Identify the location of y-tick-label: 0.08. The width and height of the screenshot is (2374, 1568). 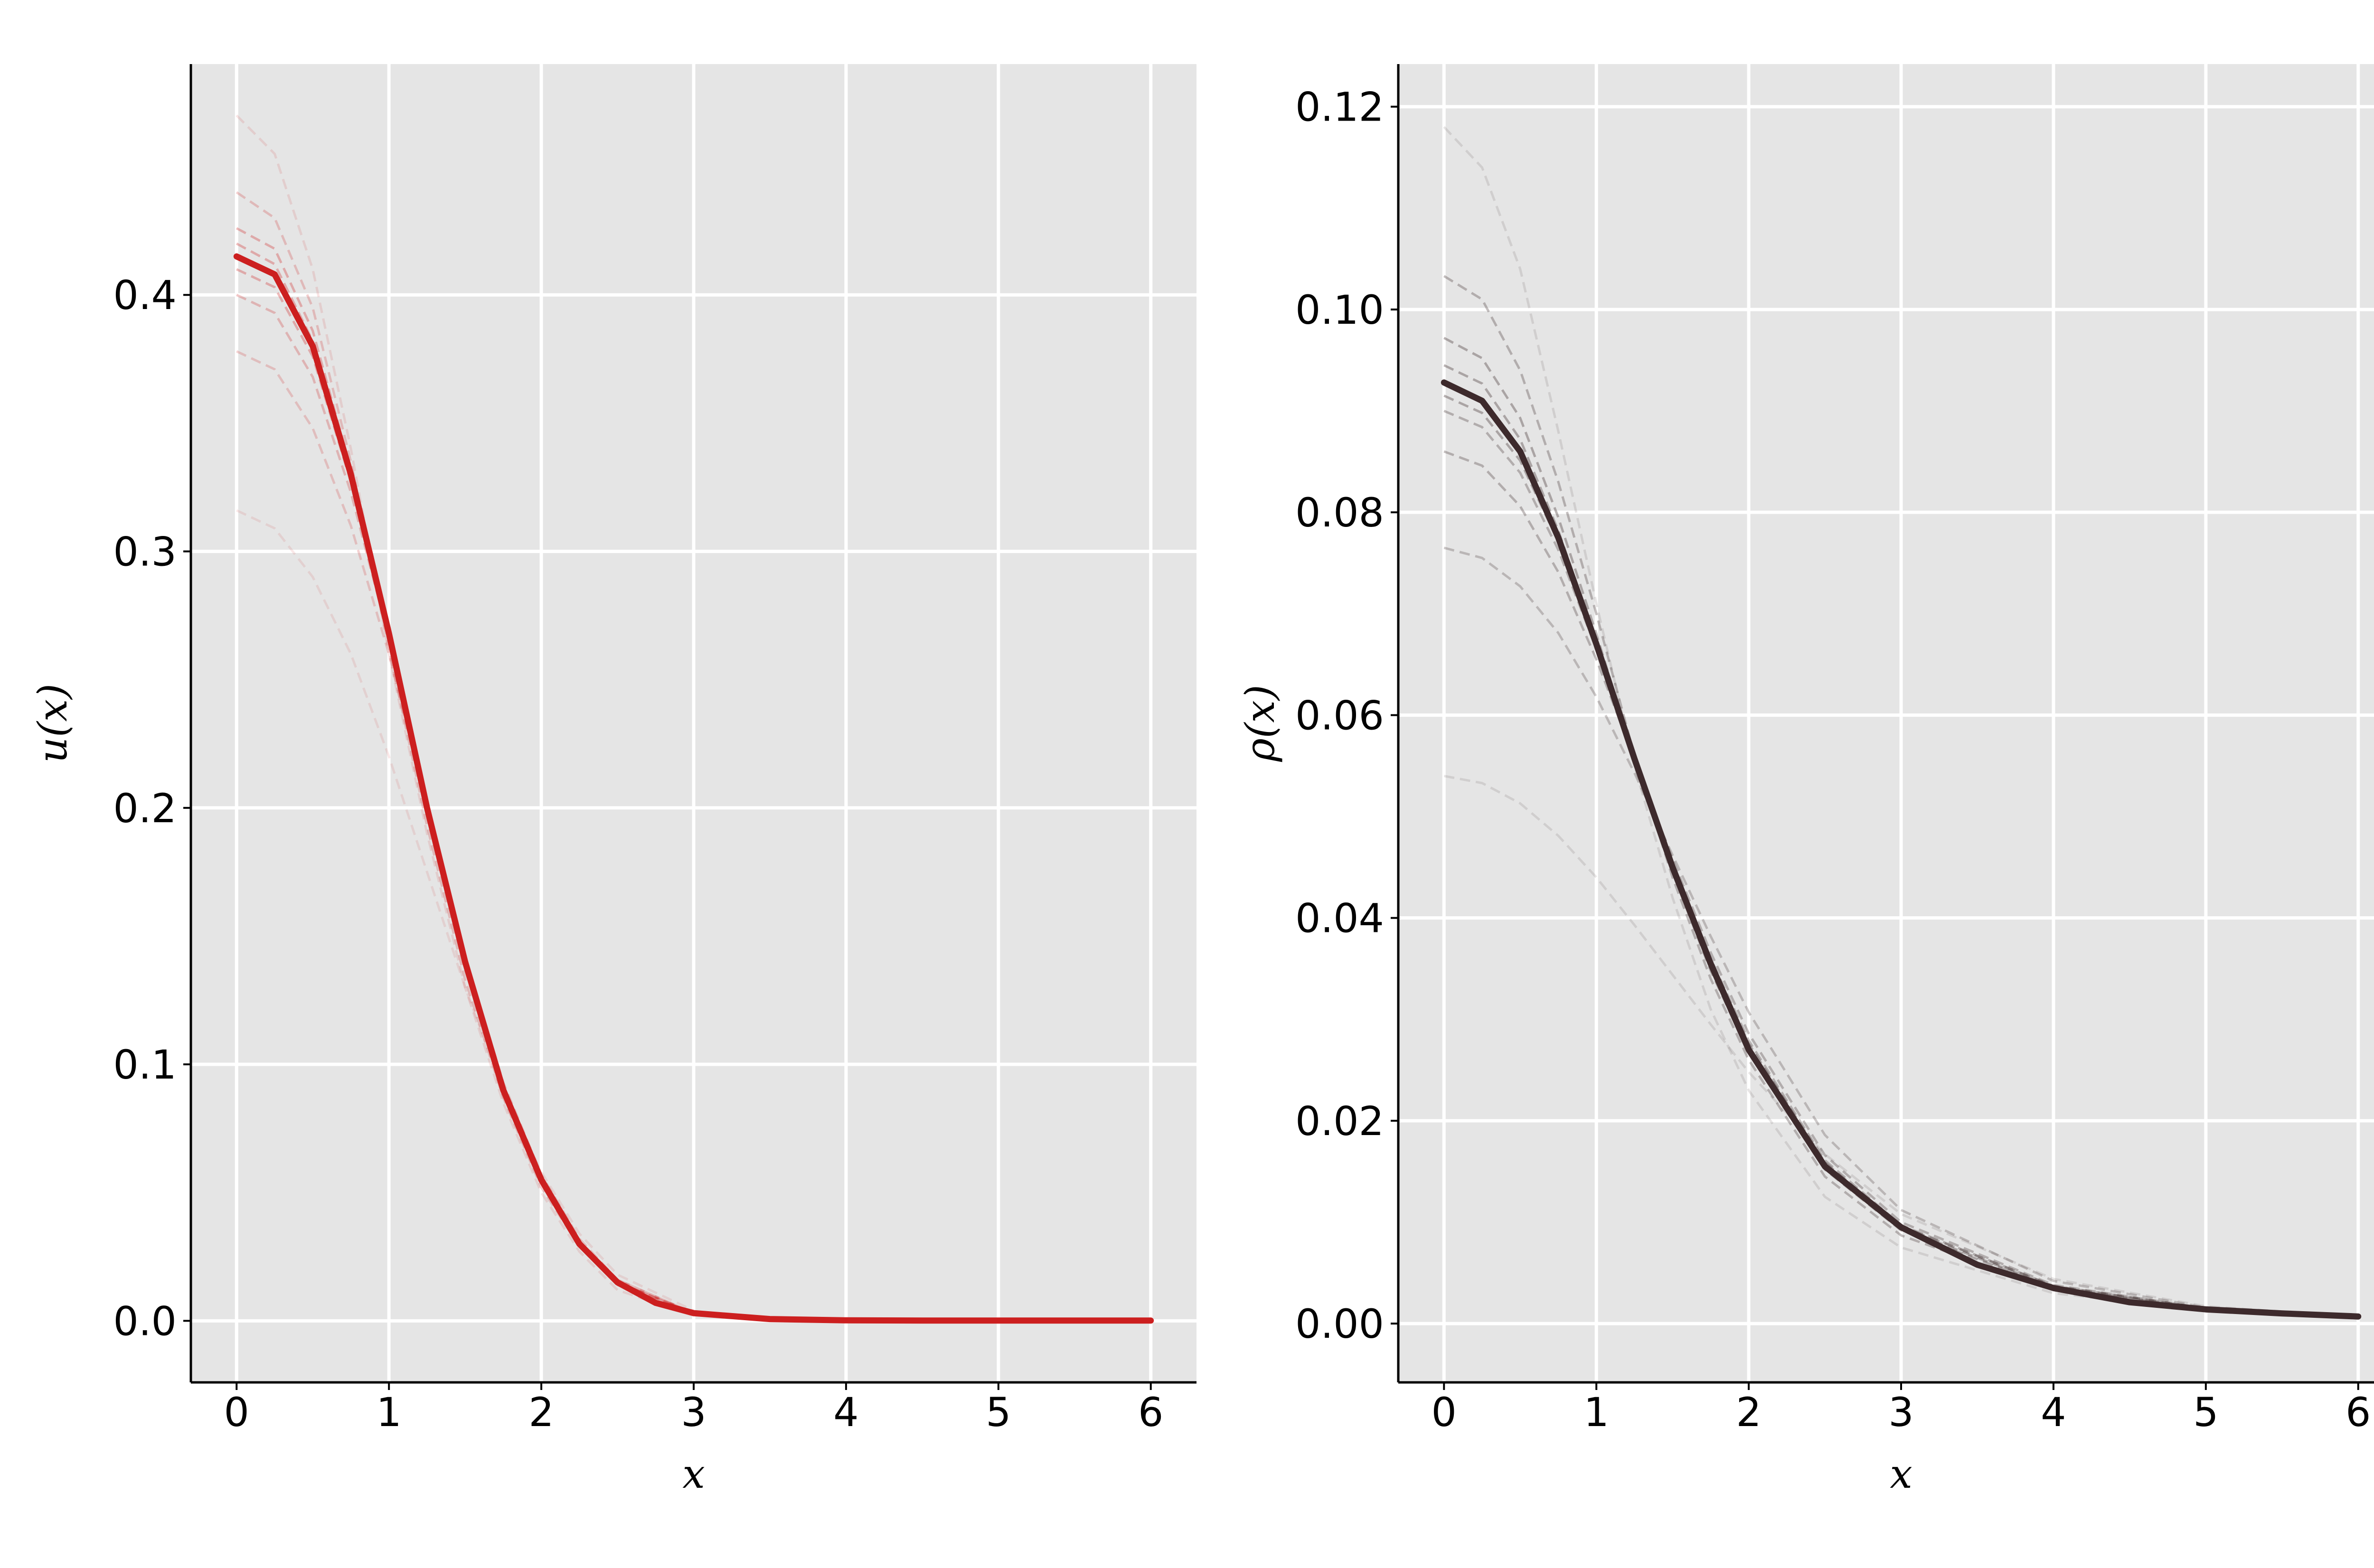
(1339, 513).